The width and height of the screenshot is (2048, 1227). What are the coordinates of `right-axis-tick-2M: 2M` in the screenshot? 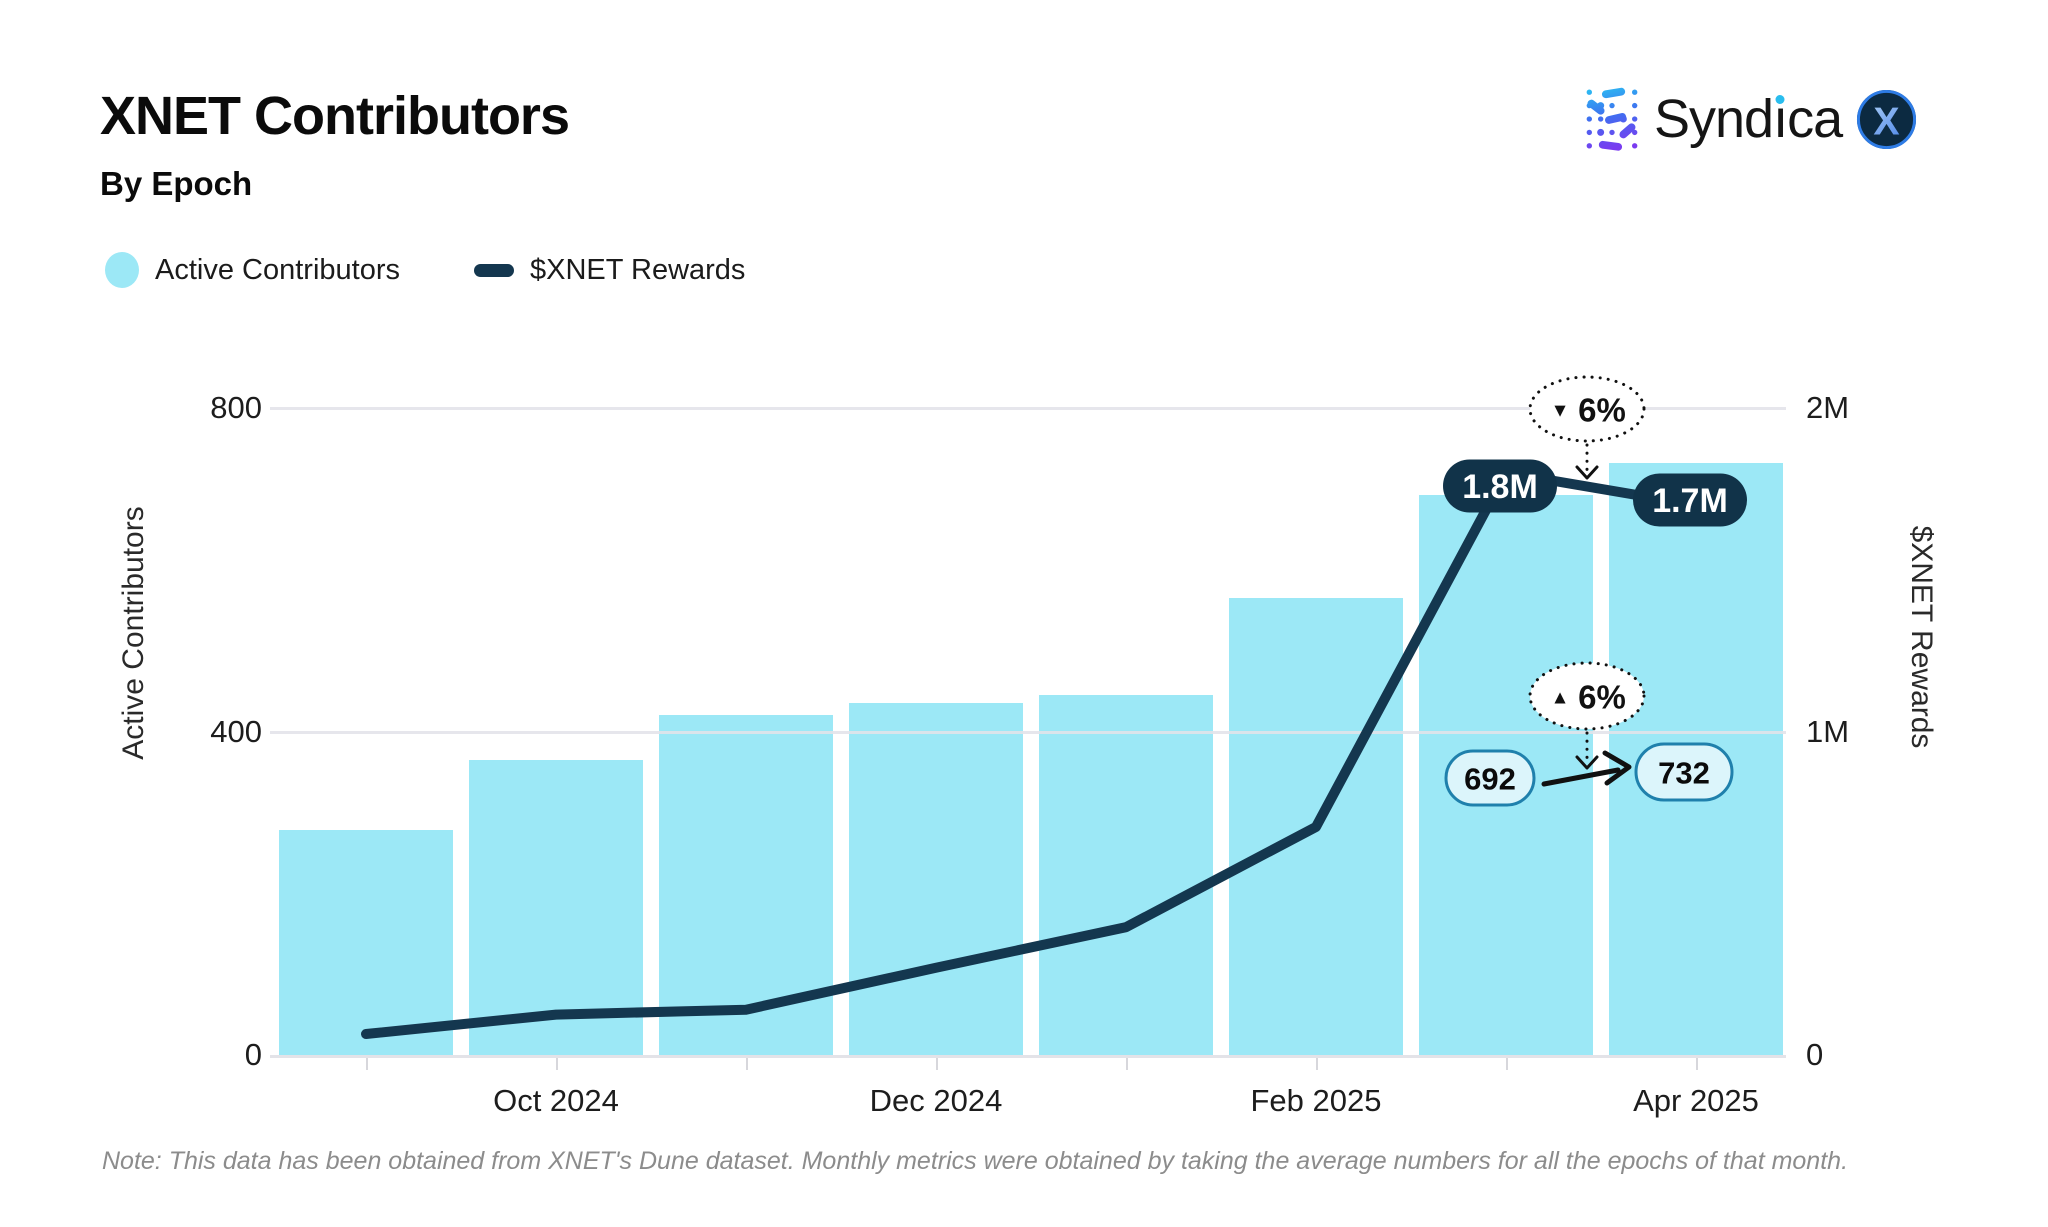 It's located at (1828, 407).